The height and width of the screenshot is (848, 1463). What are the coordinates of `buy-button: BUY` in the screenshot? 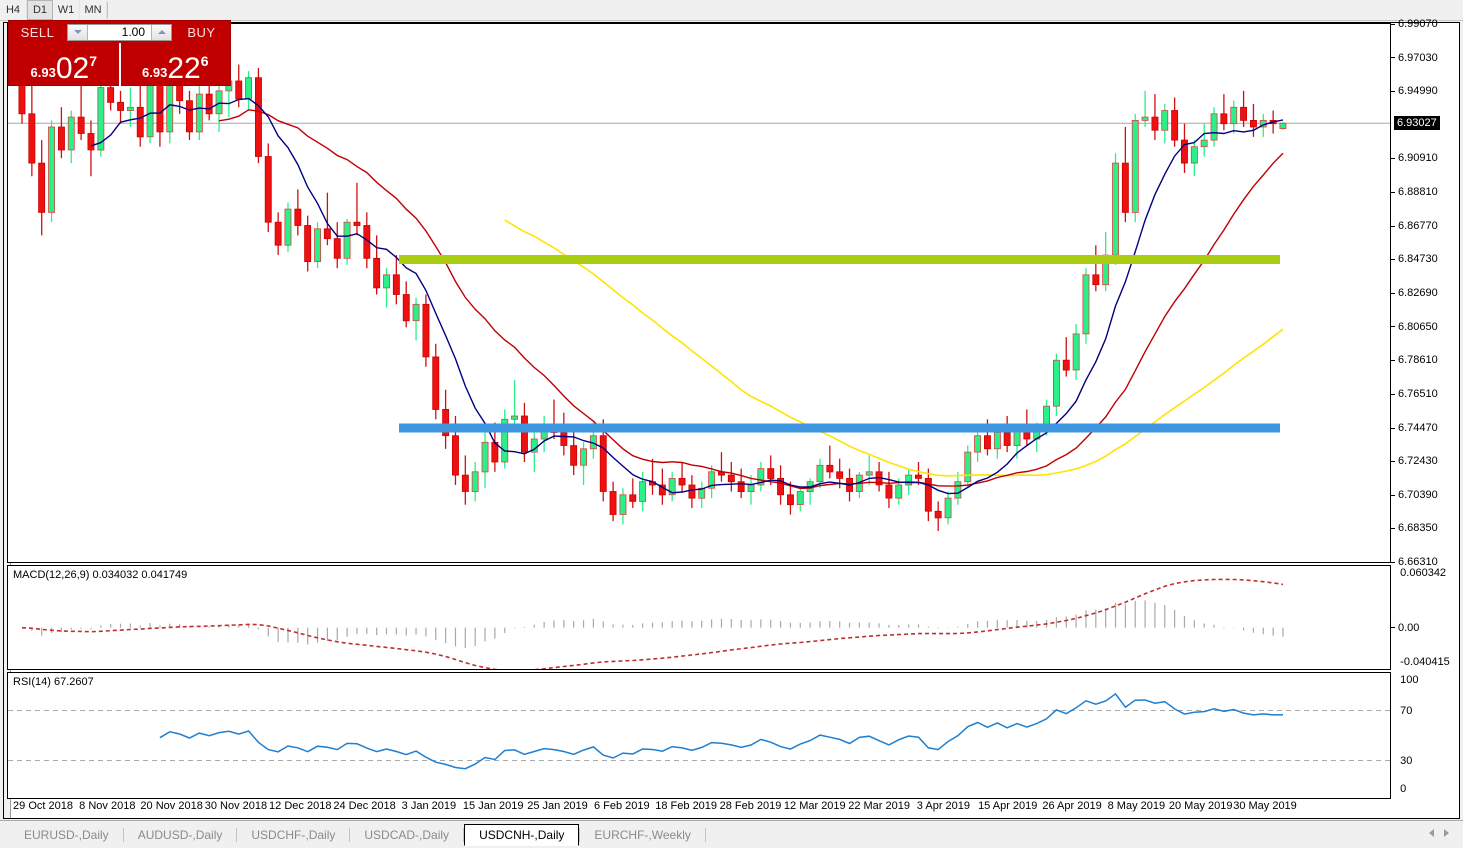 It's located at (201, 32).